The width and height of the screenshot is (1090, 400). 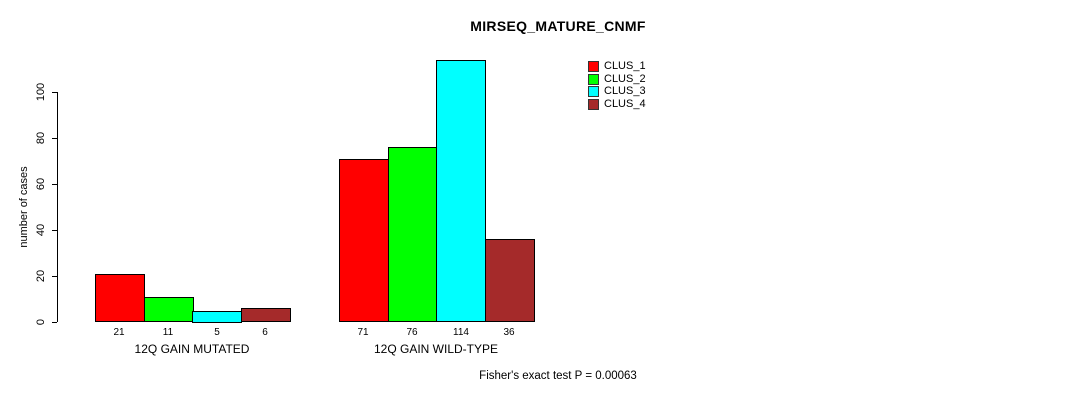 What do you see at coordinates (625, 65) in the screenshot?
I see `legend-label: CLUS_1` at bounding box center [625, 65].